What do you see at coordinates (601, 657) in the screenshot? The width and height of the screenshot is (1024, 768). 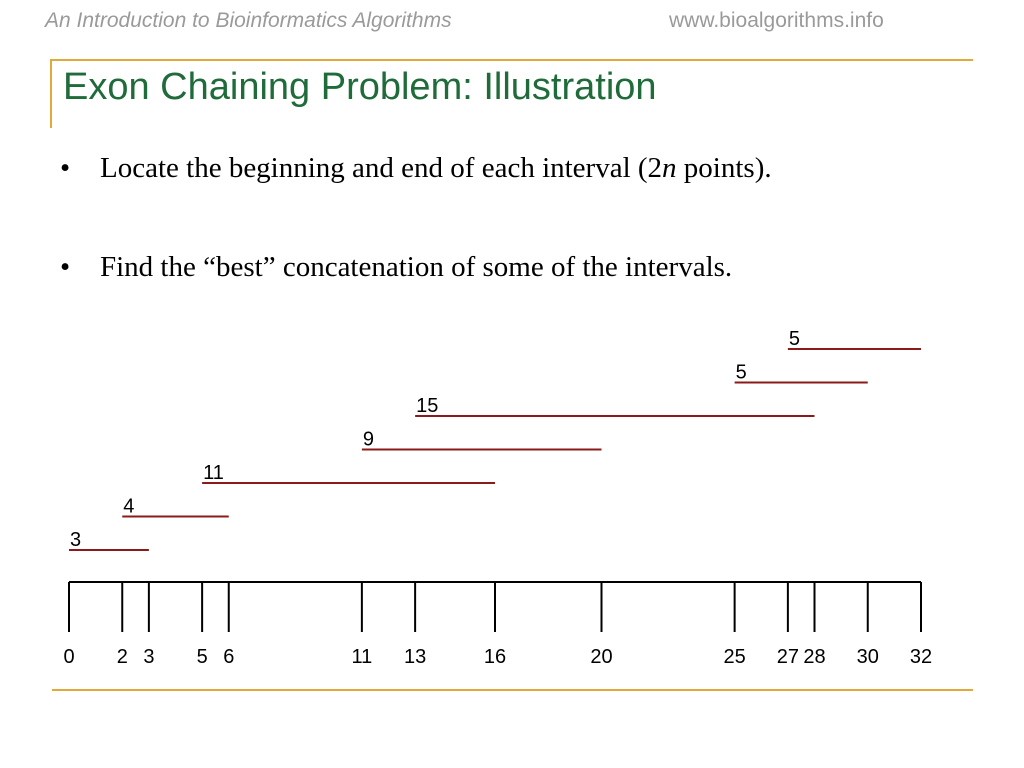 I see `axis-tick-label: 20` at bounding box center [601, 657].